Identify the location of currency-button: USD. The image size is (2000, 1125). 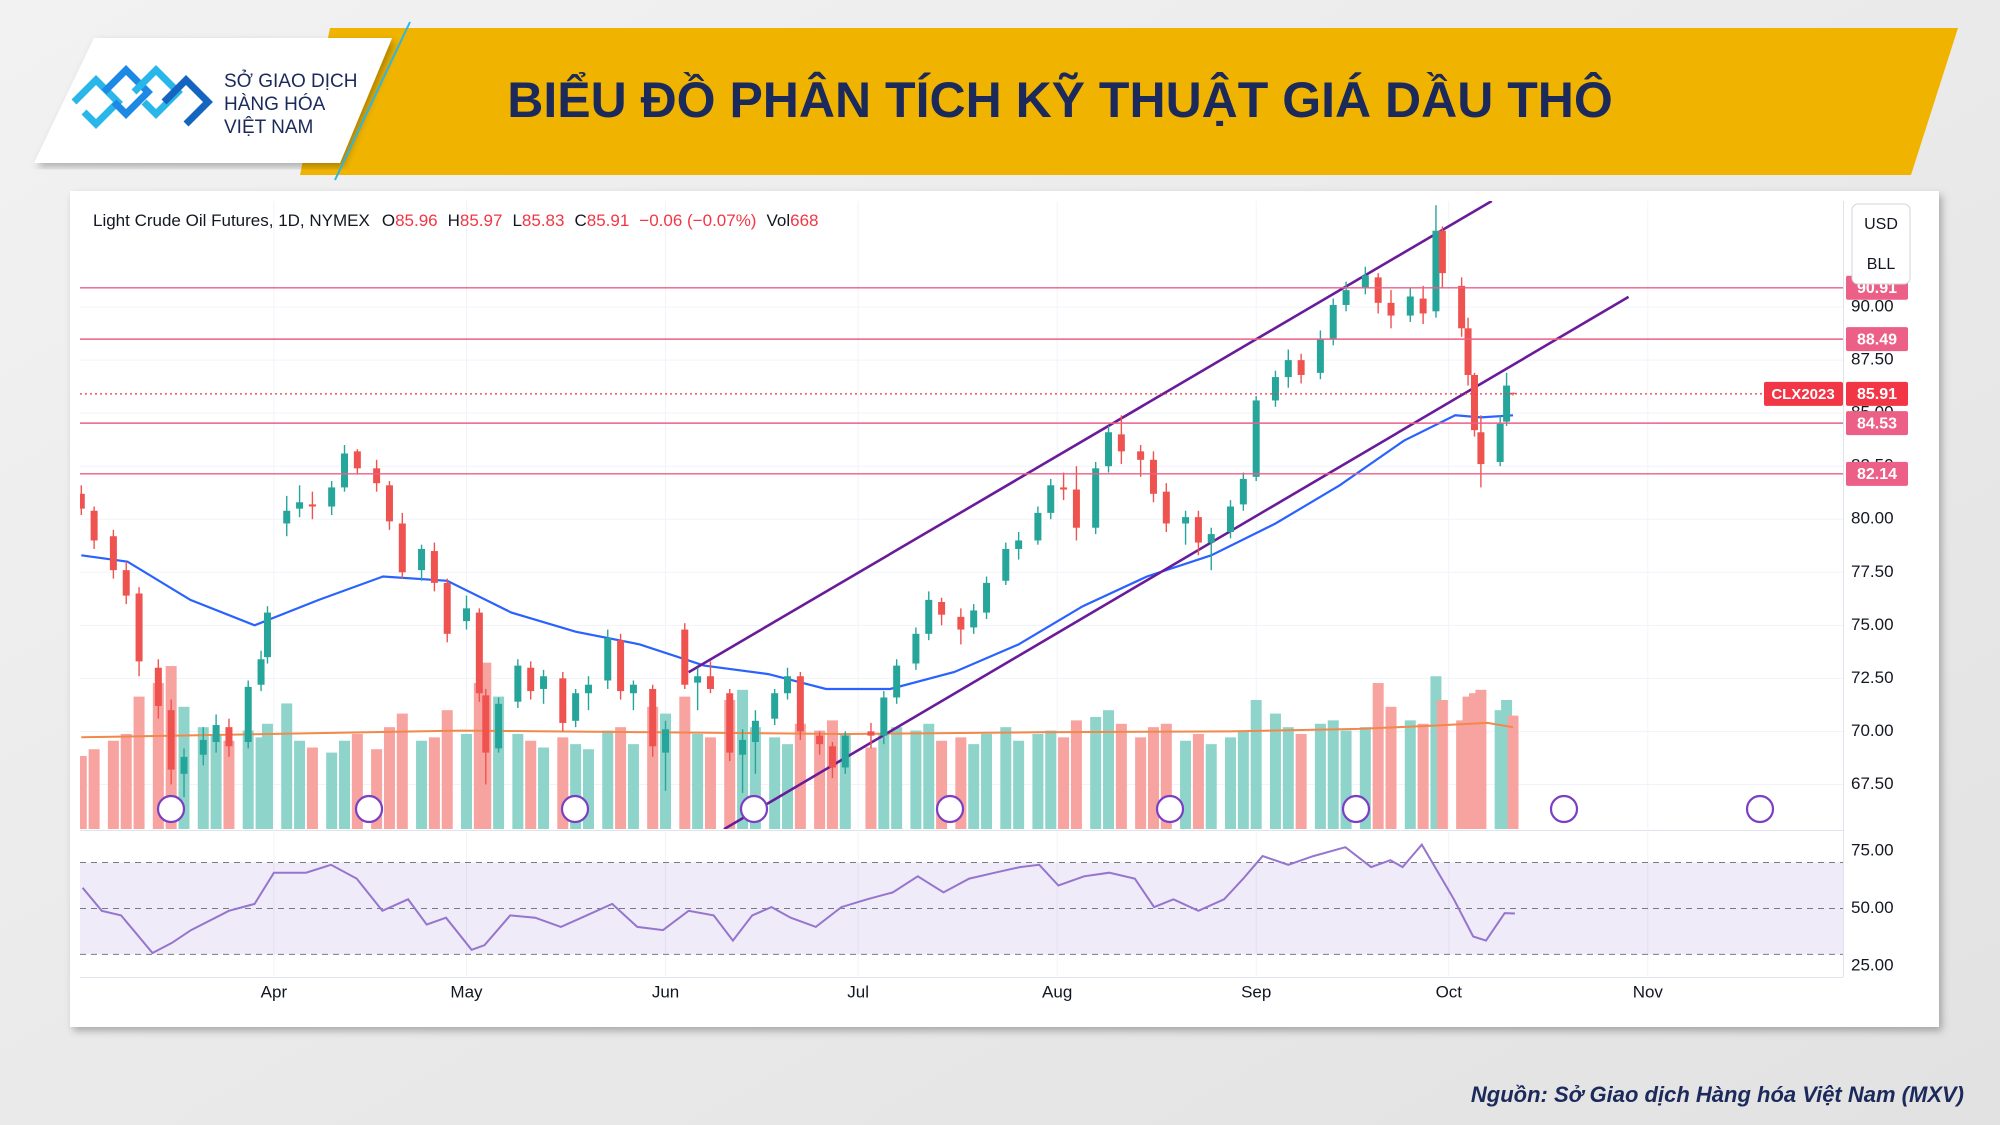
(1881, 224).